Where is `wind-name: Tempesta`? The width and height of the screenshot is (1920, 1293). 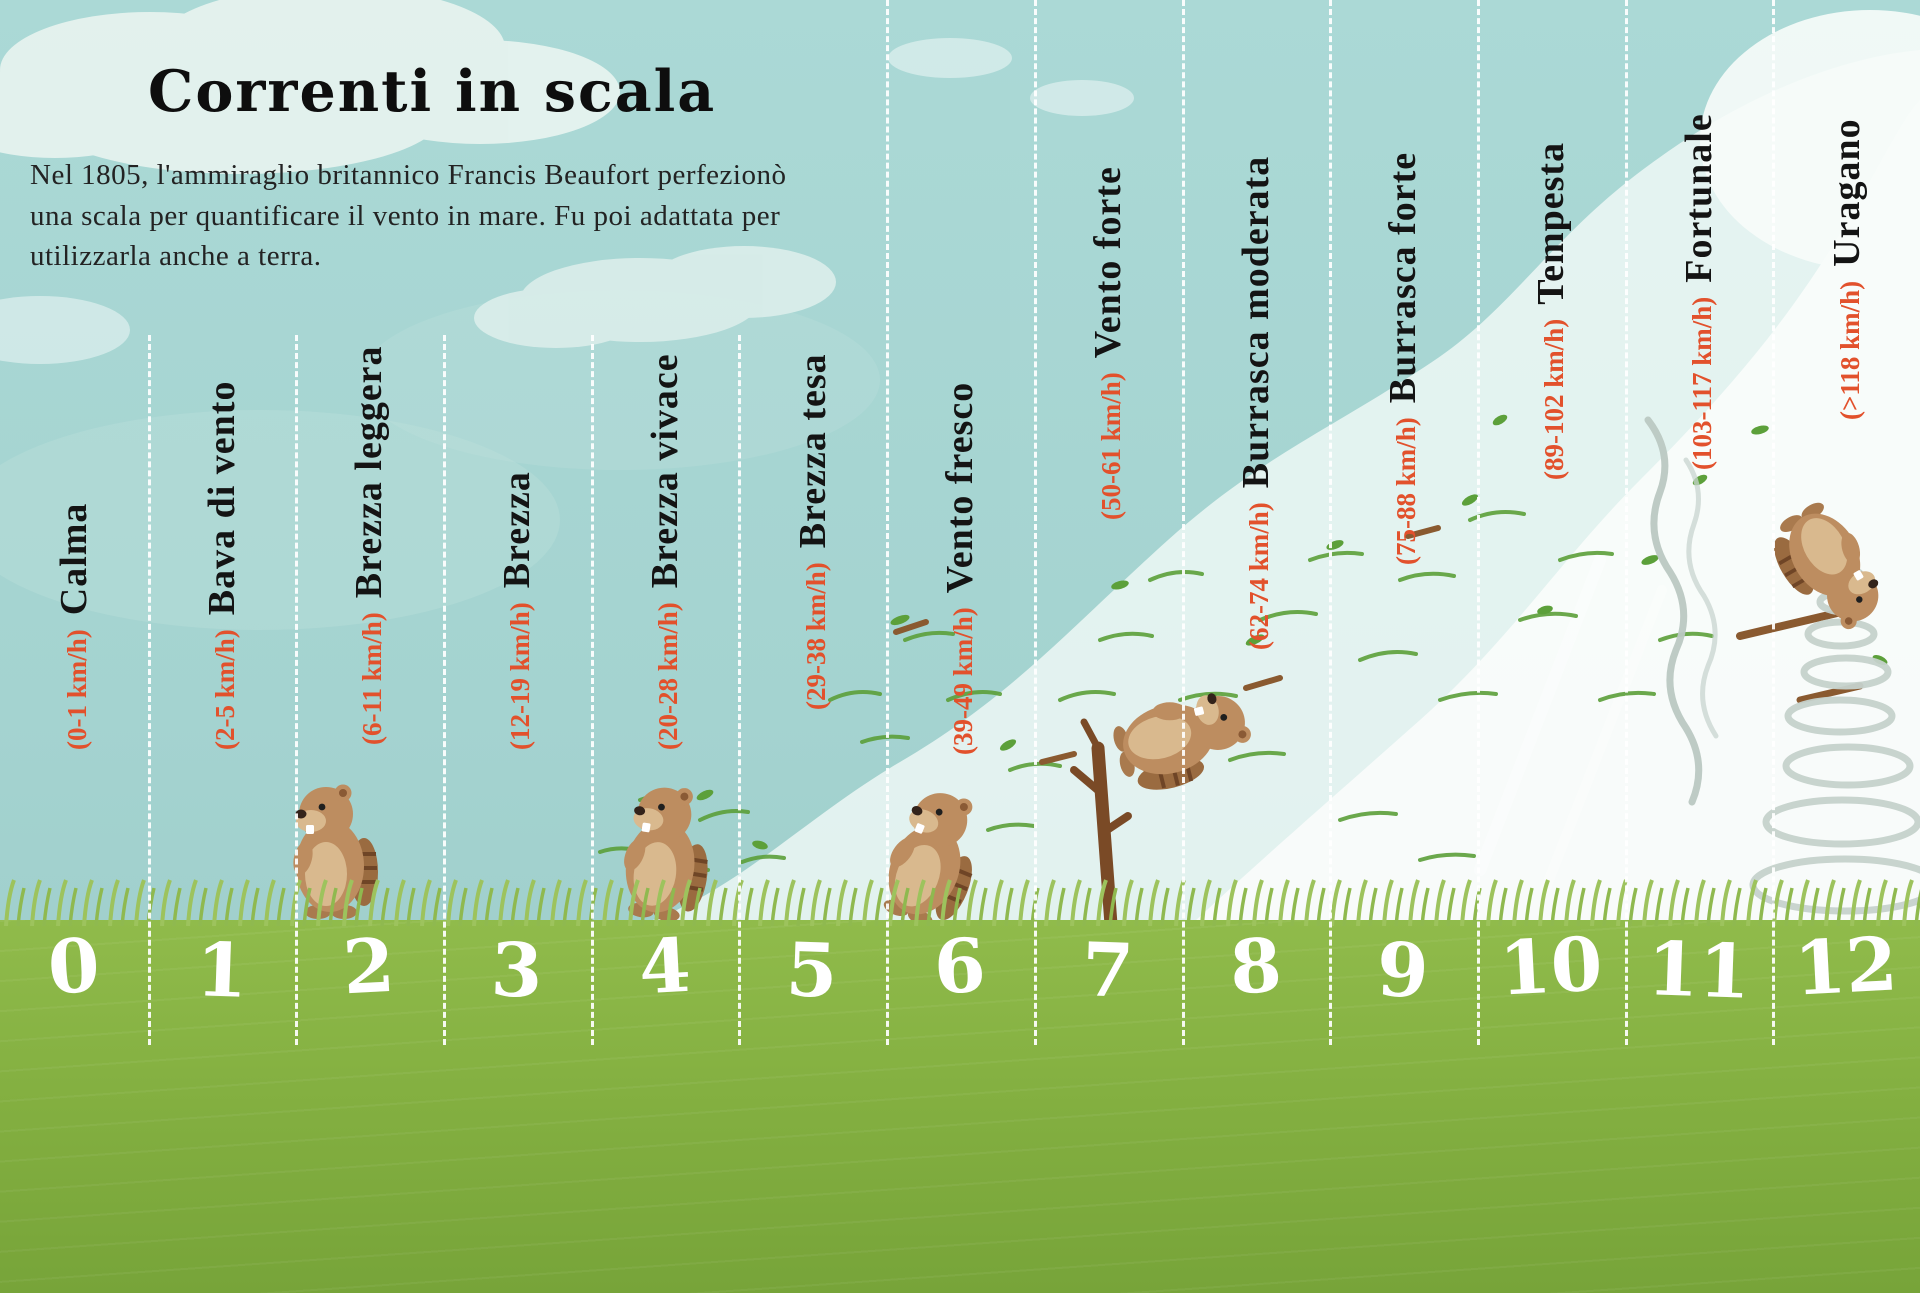 wind-name: Tempesta is located at coordinates (1551, 223).